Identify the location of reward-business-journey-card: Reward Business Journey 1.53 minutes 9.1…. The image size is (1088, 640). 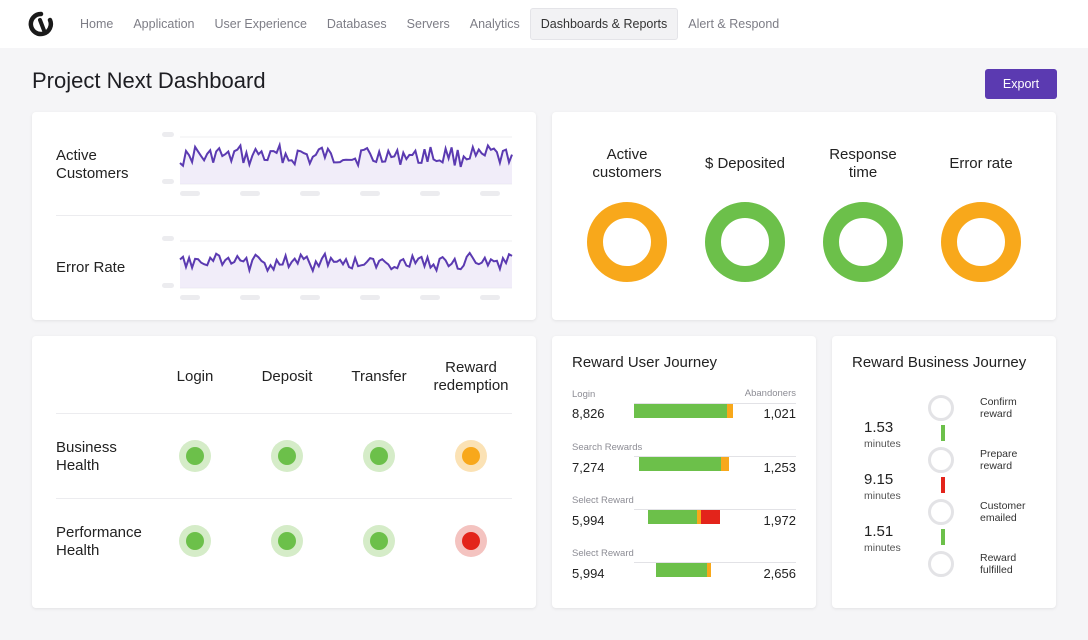
(944, 472).